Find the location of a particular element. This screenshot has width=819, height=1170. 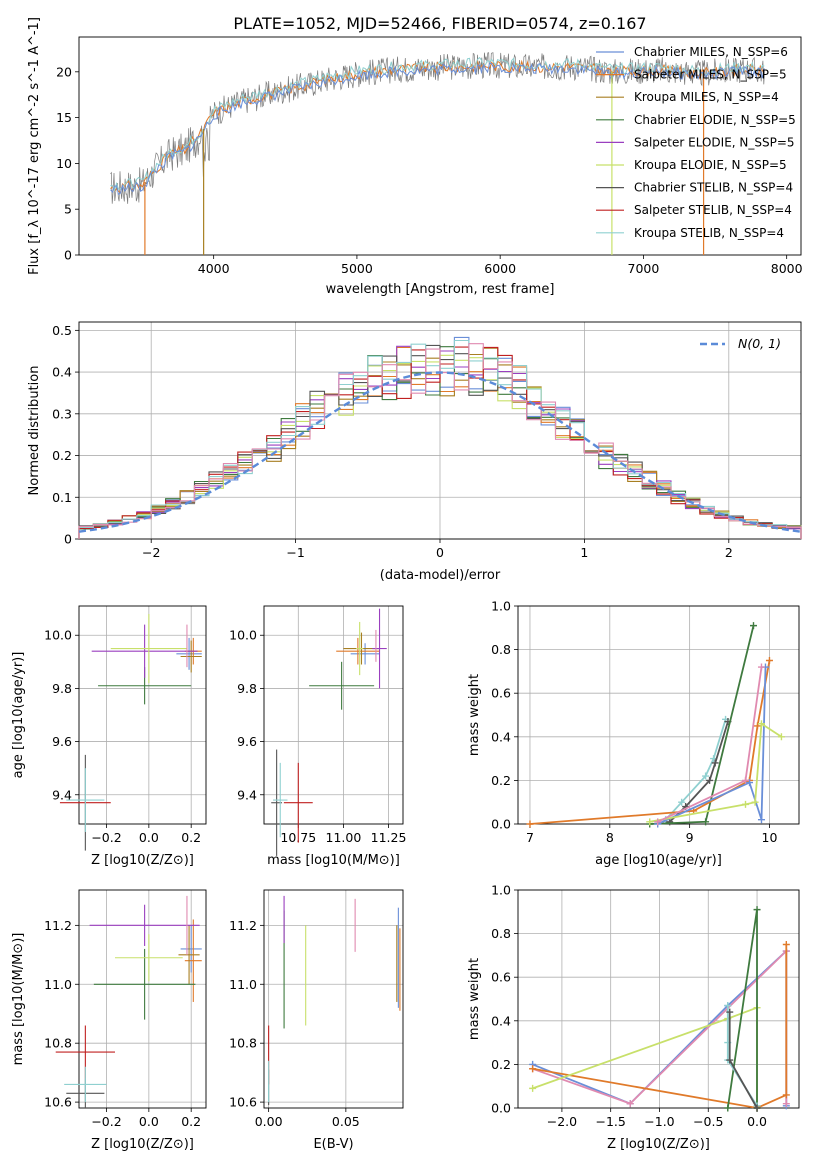

y-tick-label: 11.0 is located at coordinates (58, 984).